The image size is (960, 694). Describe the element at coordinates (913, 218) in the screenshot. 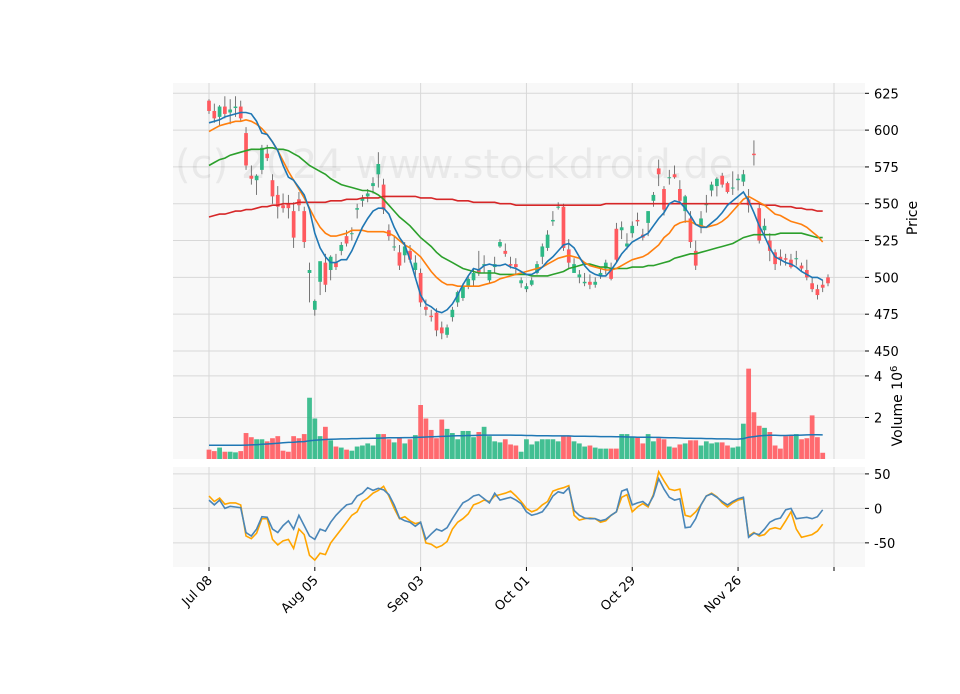

I see `price-axis-label: Price` at that location.